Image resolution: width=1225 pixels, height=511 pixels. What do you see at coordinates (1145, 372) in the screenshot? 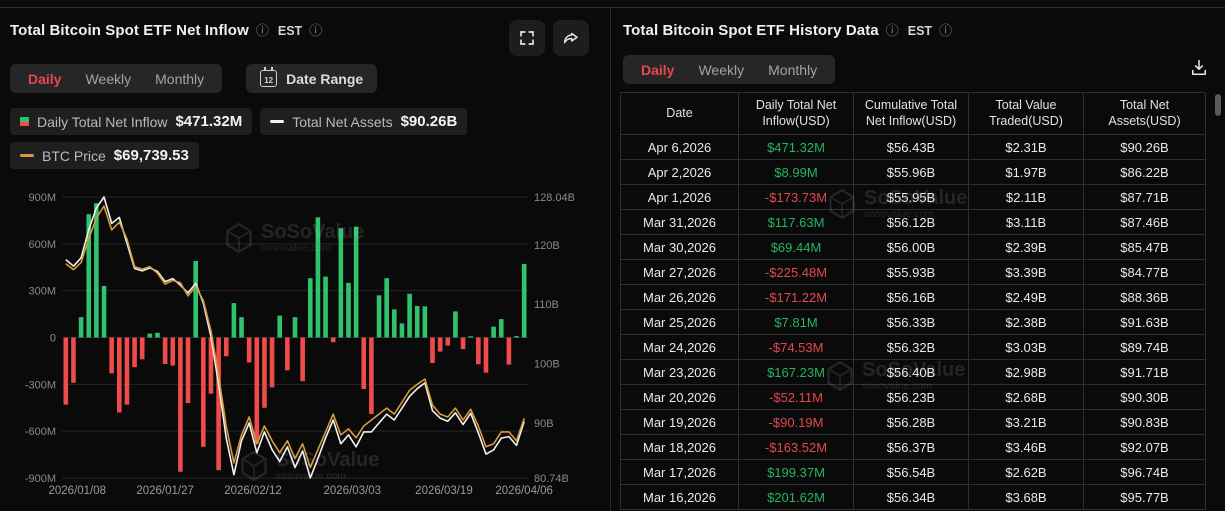
I see `table-cell: $91.71B` at bounding box center [1145, 372].